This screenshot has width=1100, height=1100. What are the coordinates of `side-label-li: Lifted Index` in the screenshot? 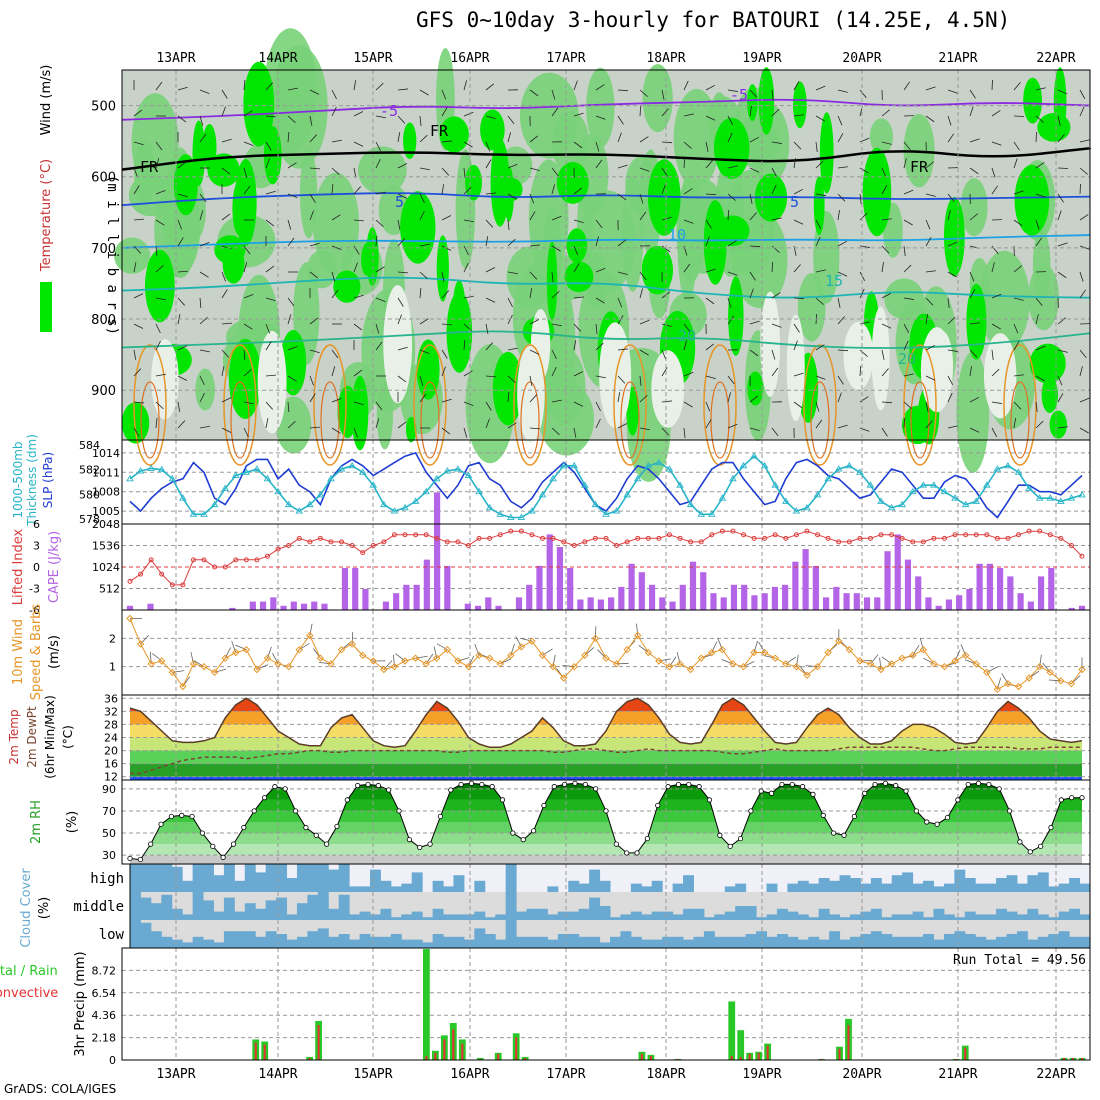 It's located at (18, 566).